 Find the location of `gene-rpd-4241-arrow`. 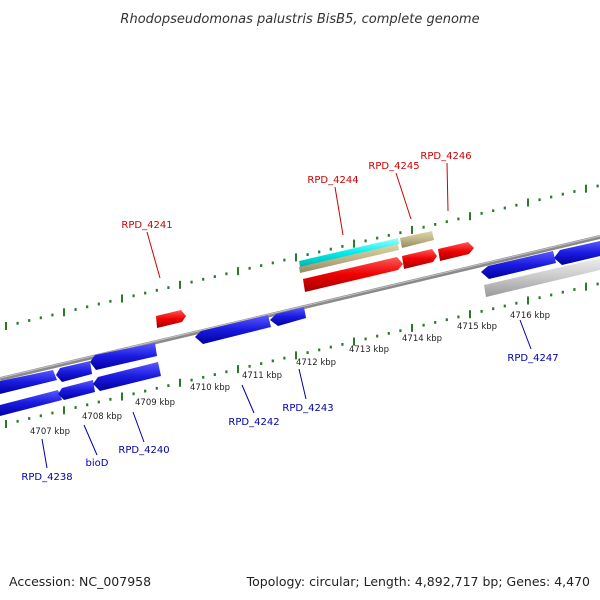

gene-rpd-4241-arrow is located at coordinates (171, 319).